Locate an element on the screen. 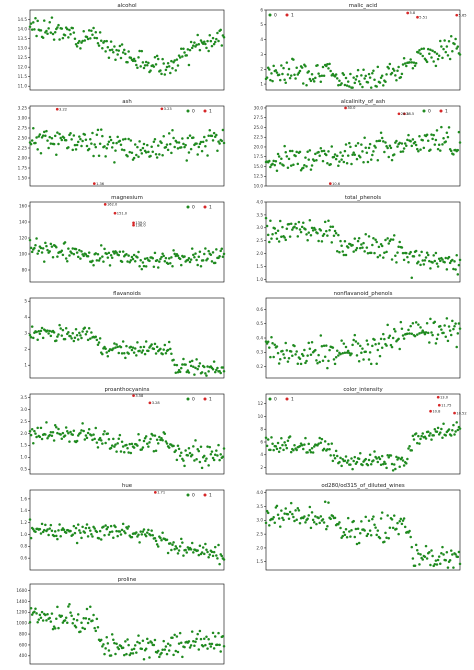  y-tick-label: 1 is located at coordinates (25, 365).